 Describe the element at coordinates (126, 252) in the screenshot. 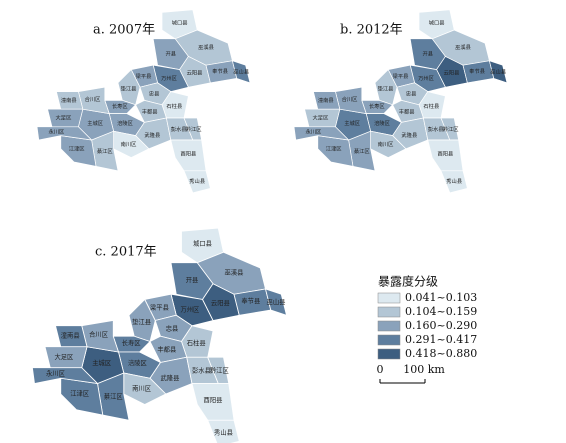

I see `panel-label: c. 2017年` at that location.